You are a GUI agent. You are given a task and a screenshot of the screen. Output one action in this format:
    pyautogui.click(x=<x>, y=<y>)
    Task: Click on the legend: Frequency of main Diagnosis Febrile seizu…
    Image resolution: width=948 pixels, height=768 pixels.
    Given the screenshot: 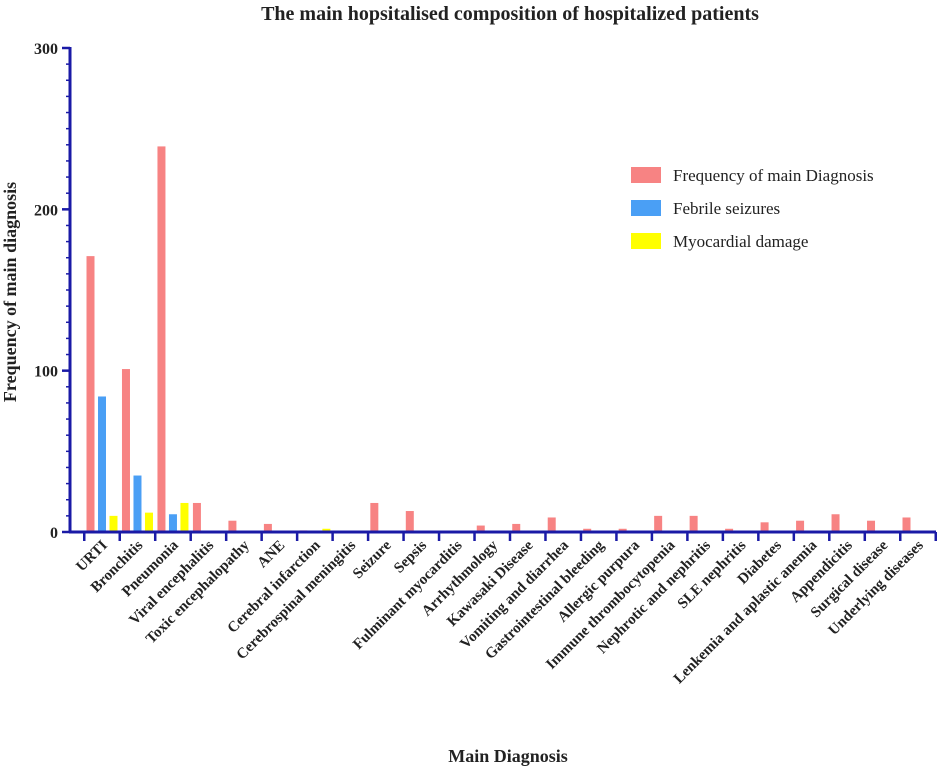 What is the action you would take?
    pyautogui.click(x=752, y=208)
    